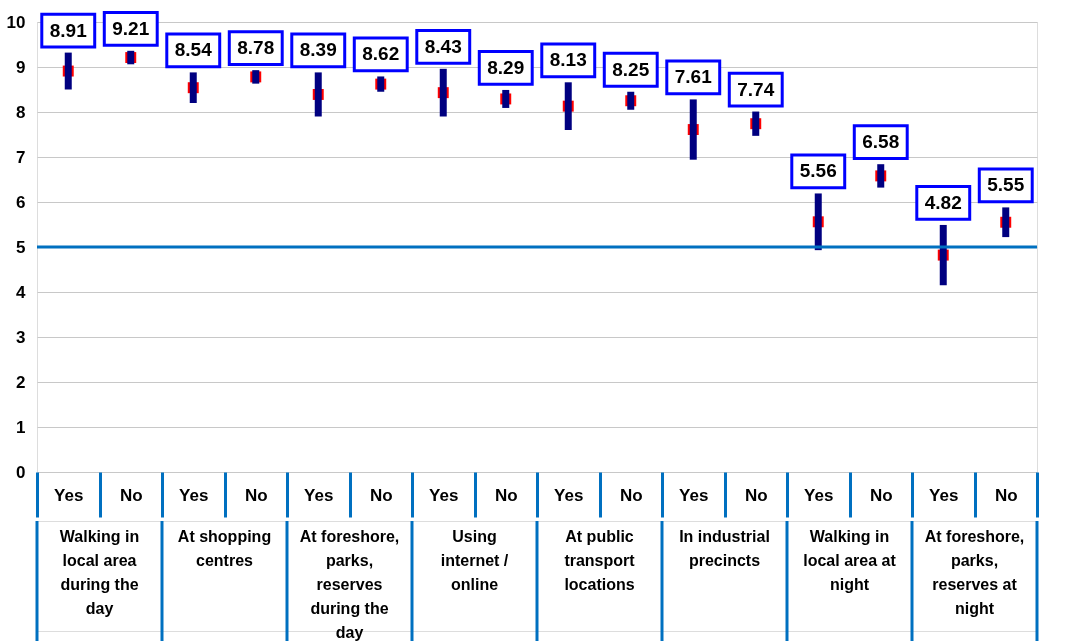 The image size is (1070, 641). What do you see at coordinates (16, 22) in the screenshot?
I see `y-tick-label: 10` at bounding box center [16, 22].